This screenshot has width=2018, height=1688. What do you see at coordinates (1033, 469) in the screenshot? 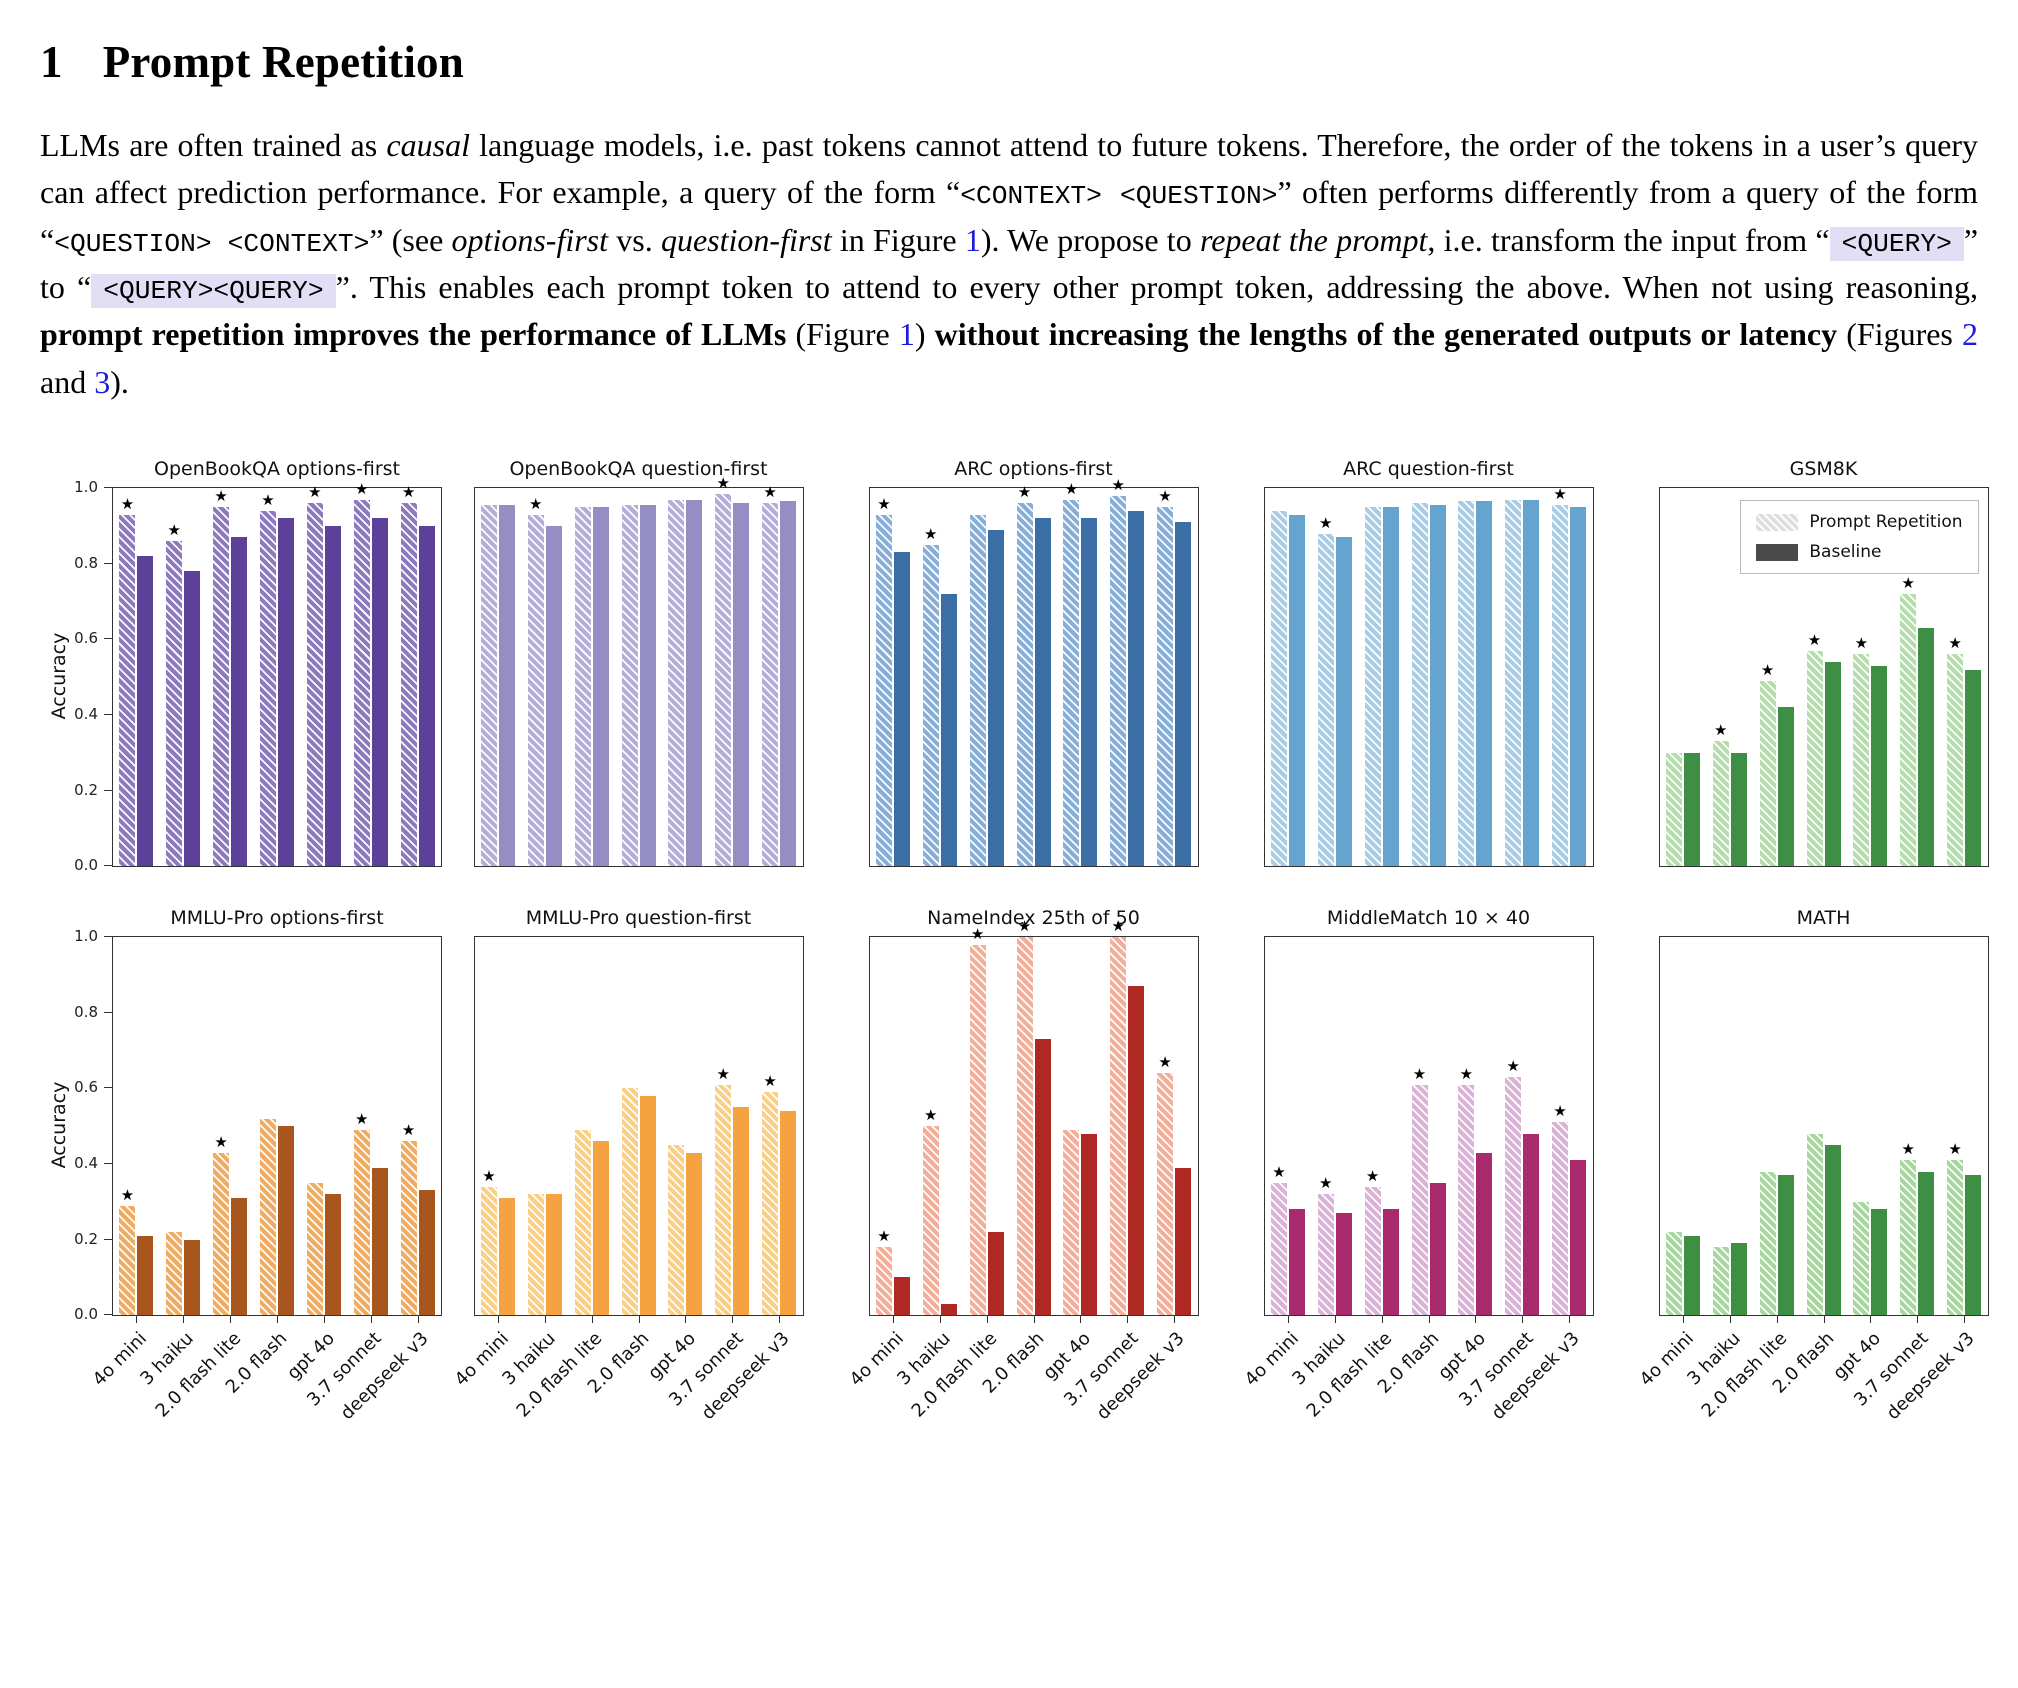
I see `chart-title: ARC options-first` at bounding box center [1033, 469].